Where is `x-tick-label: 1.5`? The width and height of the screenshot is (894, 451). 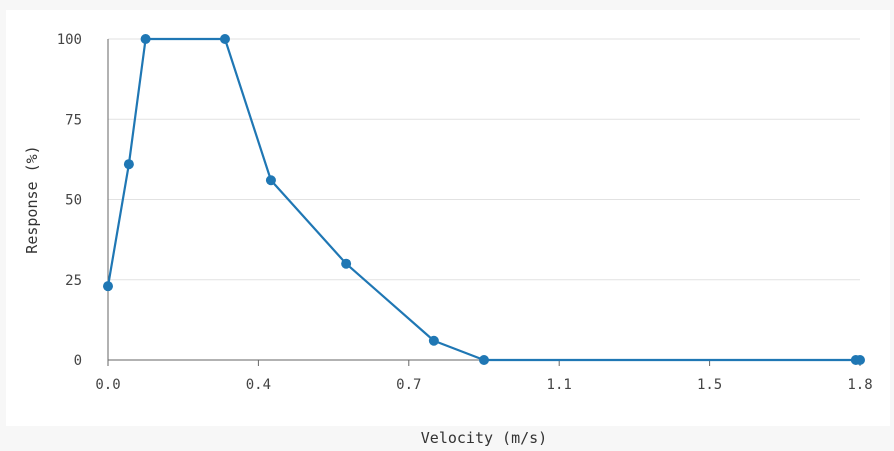 x-tick-label: 1.5 is located at coordinates (709, 385).